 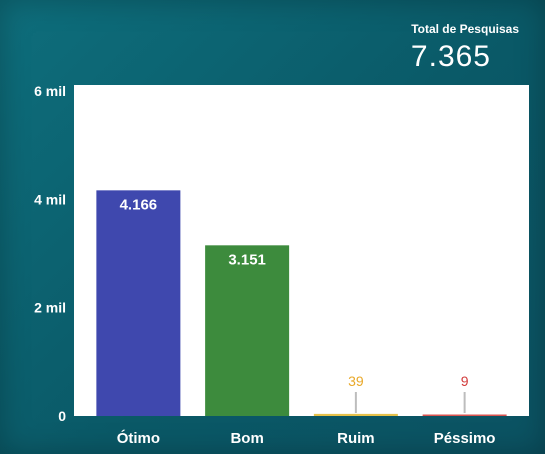 I want to click on data-label-2: 39, so click(x=356, y=381).